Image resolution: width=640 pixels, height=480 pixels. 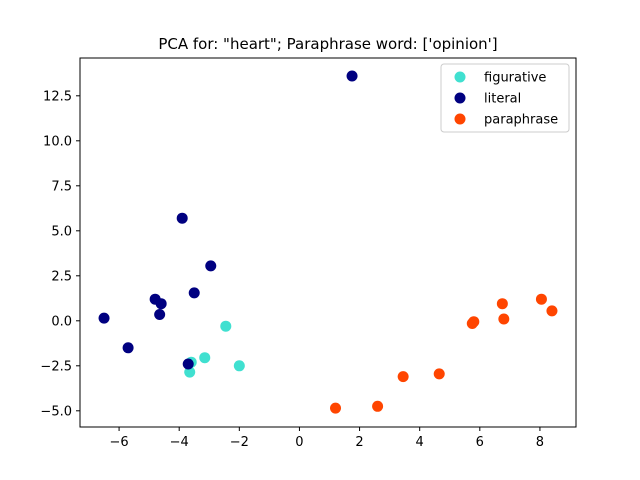 What do you see at coordinates (521, 120) in the screenshot?
I see `legend-label-paraphrase: paraphrase` at bounding box center [521, 120].